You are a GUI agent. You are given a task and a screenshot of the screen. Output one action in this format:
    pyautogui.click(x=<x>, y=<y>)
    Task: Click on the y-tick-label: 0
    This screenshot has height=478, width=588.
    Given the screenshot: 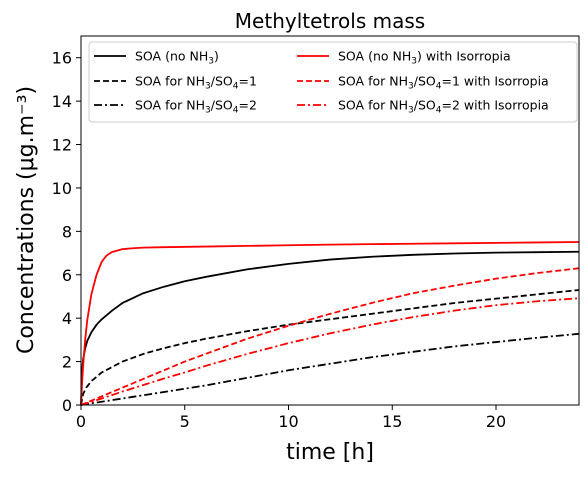 What is the action you would take?
    pyautogui.click(x=67, y=405)
    